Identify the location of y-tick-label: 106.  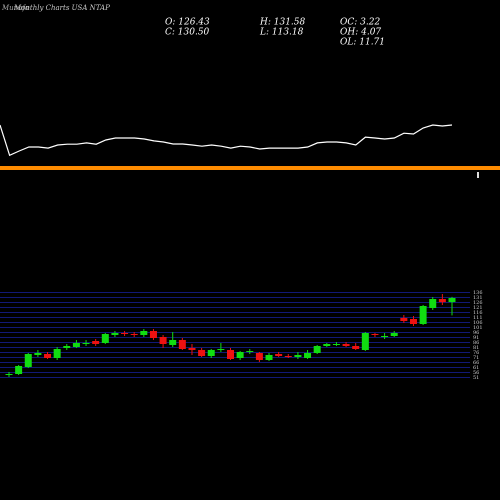
(478, 323).